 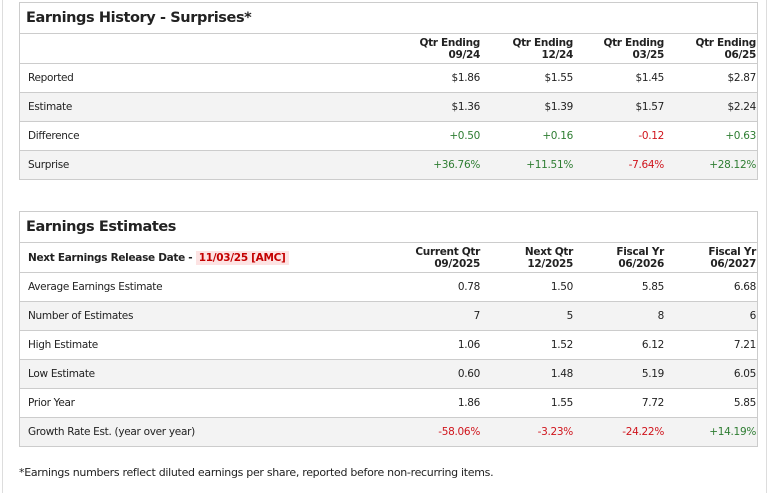 What do you see at coordinates (465, 78) in the screenshot?
I see `cell-value: $1.86` at bounding box center [465, 78].